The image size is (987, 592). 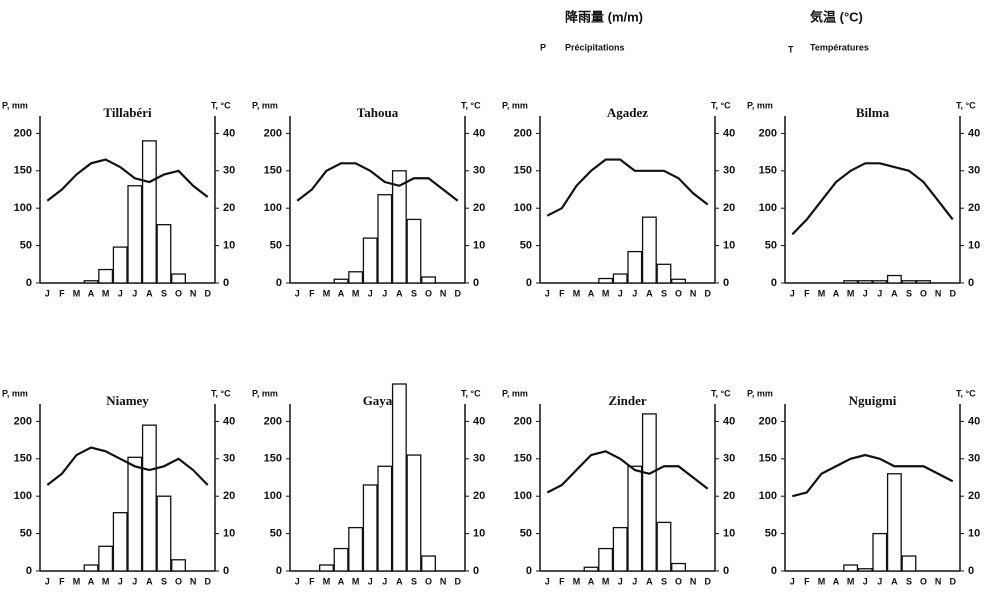 I want to click on legend-heading: 降雨量 (m/m), so click(x=604, y=16).